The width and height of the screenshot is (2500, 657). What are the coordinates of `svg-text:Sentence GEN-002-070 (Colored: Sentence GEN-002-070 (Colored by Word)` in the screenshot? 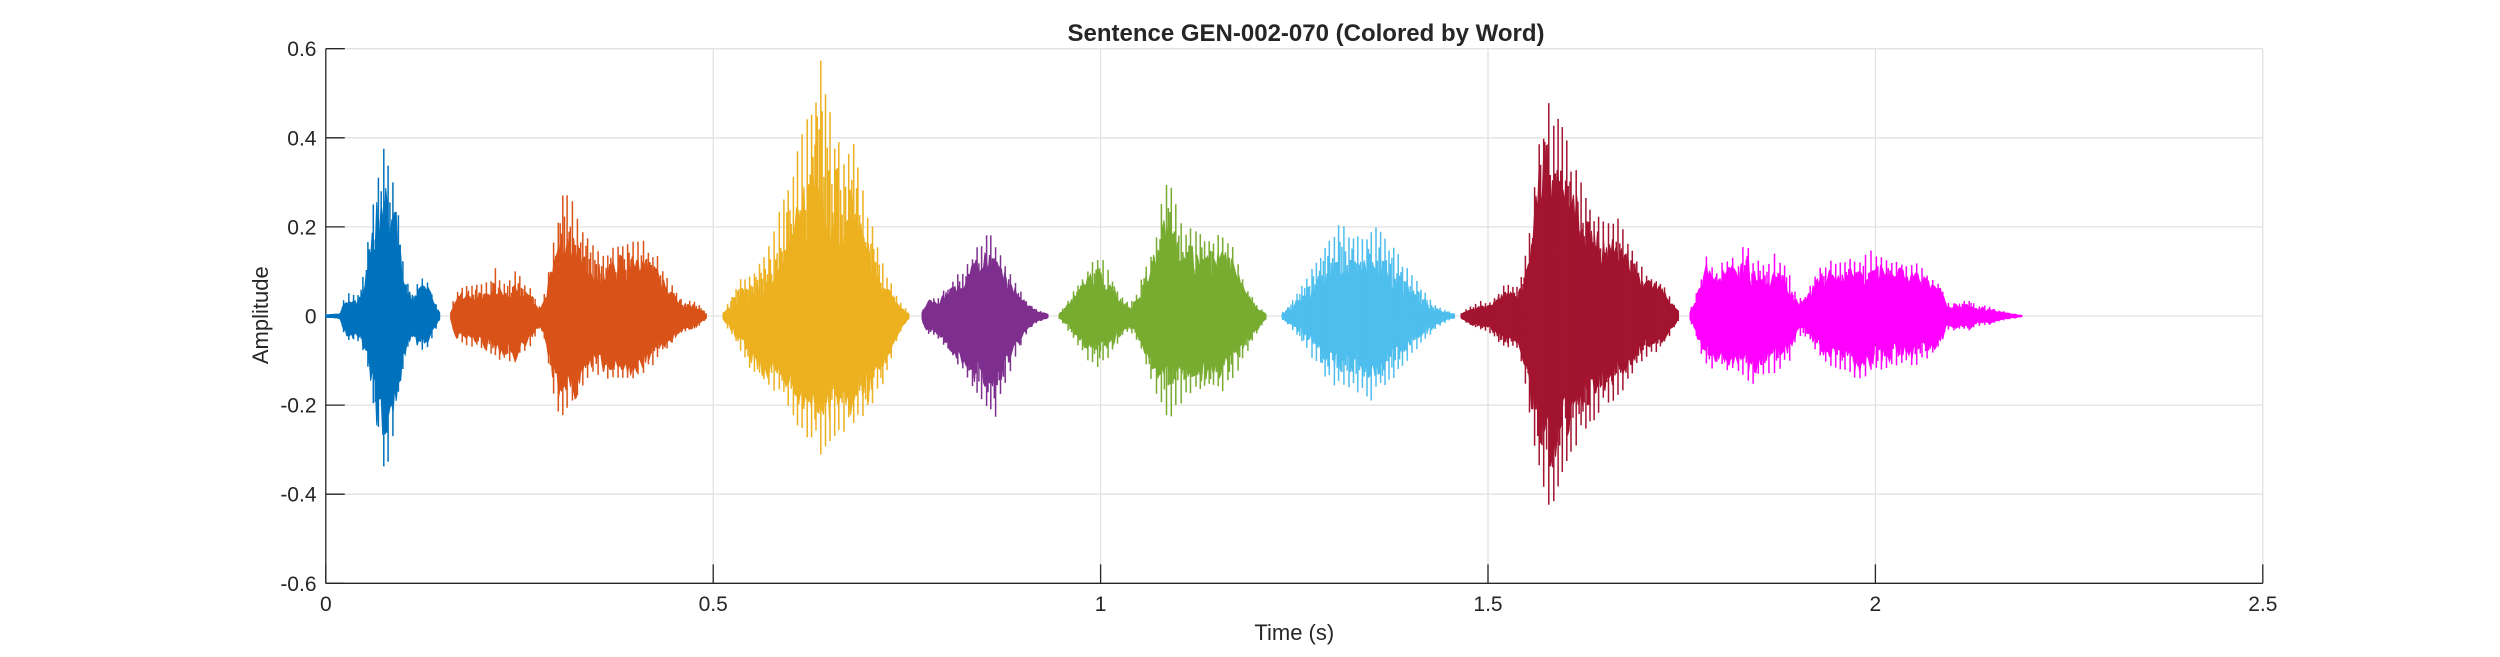 It's located at (1306, 33).